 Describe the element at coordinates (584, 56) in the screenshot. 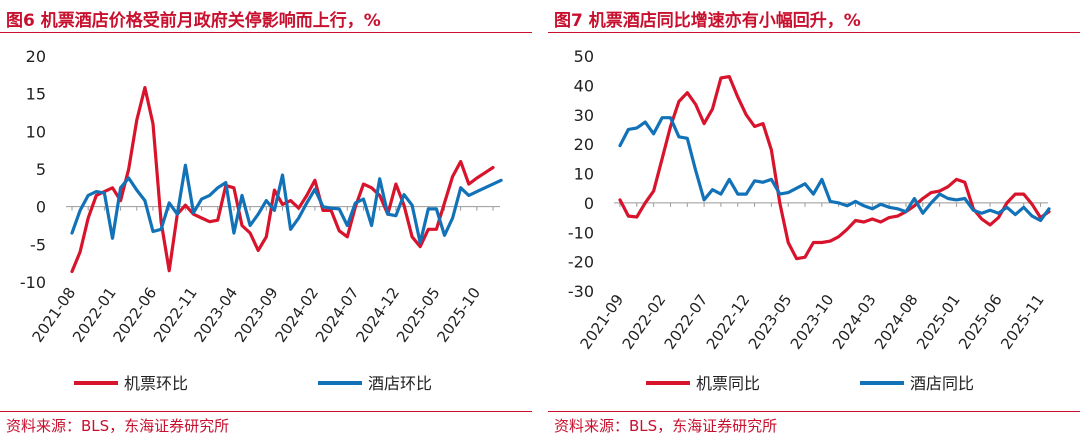

I see `y-tick-label: 50` at that location.